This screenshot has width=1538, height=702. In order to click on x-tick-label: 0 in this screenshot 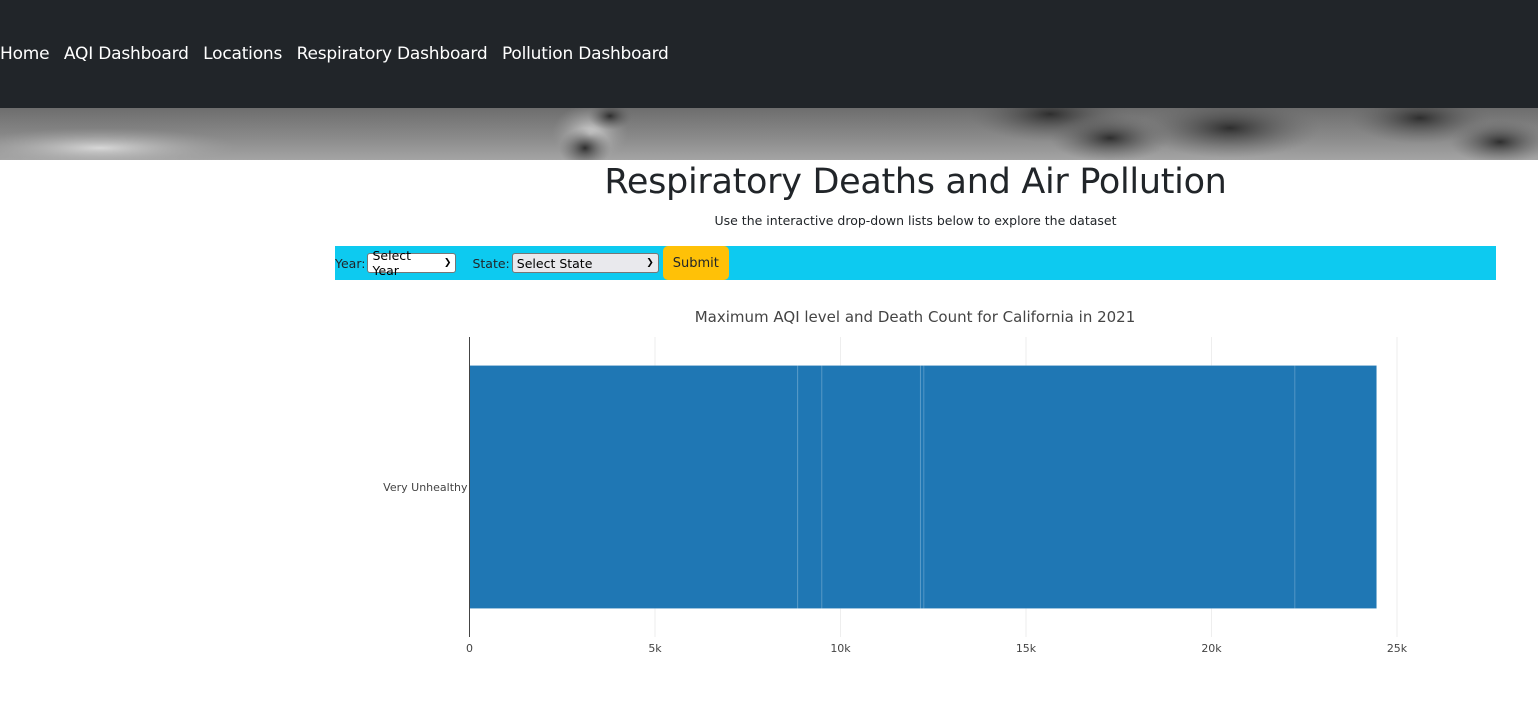, I will do `click(469, 648)`.